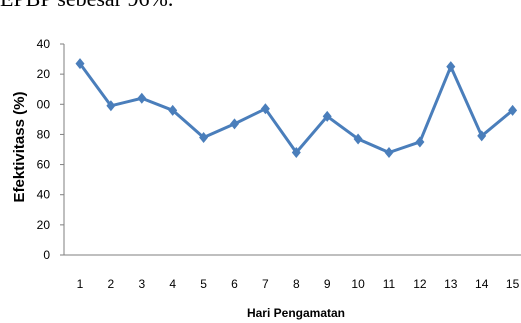 The height and width of the screenshot is (323, 521). Describe the element at coordinates (44, 104) in the screenshot. I see `y-tick-label: 00` at that location.